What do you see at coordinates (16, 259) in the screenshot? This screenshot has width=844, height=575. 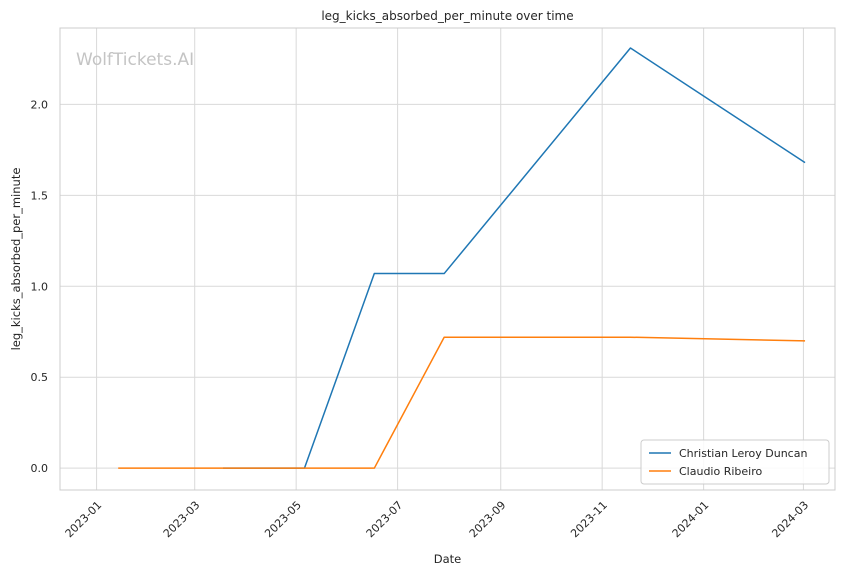 I see `y-axis-title: leg_kicks_absorbed_per_minute` at bounding box center [16, 259].